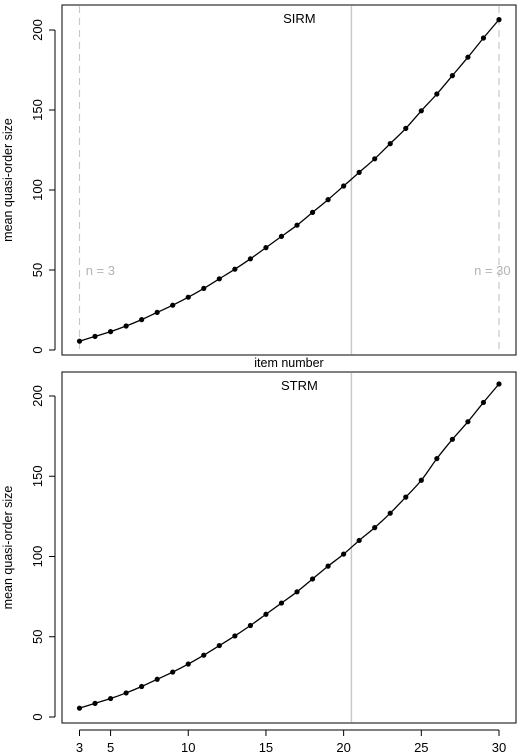  I want to click on x-tick-label-15: 15, so click(266, 746).